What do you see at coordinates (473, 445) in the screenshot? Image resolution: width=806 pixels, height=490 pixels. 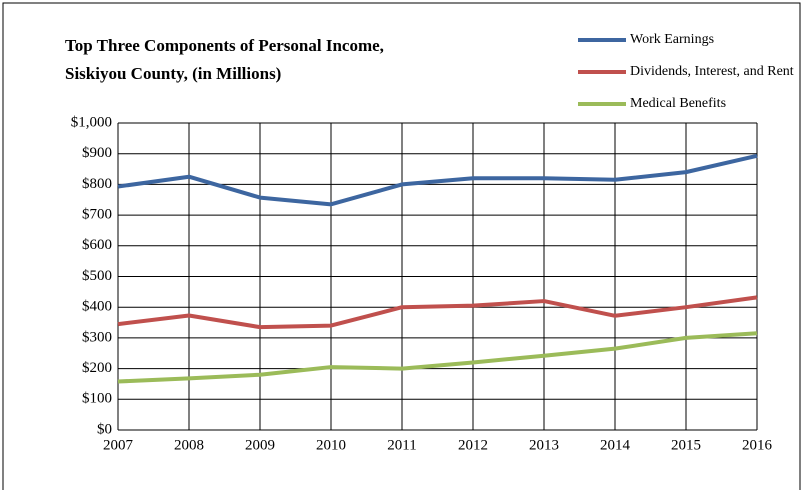 I see `x-tick-label: 2012` at bounding box center [473, 445].